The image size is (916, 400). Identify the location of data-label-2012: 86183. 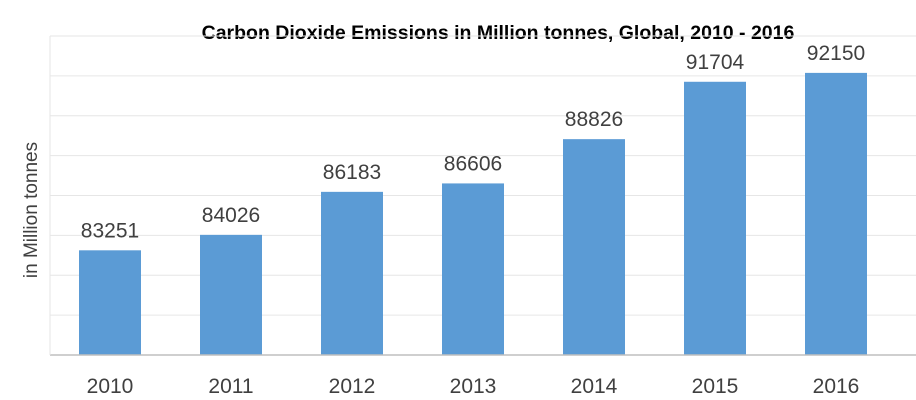
(352, 172).